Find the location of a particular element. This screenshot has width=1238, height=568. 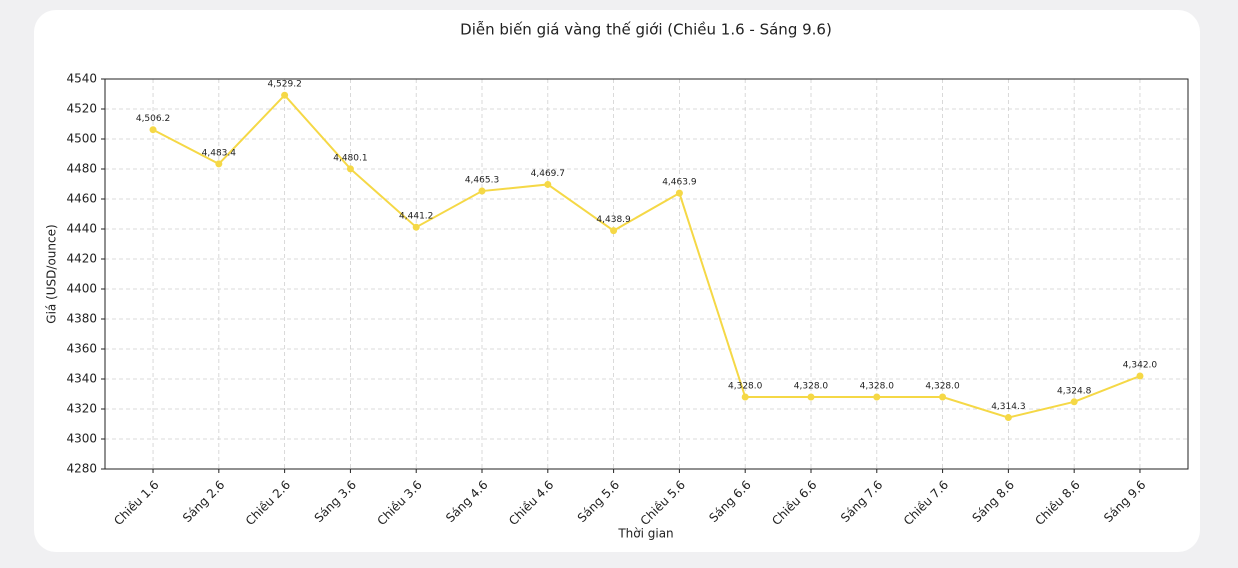

y-tick-label: 4460 is located at coordinates (81, 199).